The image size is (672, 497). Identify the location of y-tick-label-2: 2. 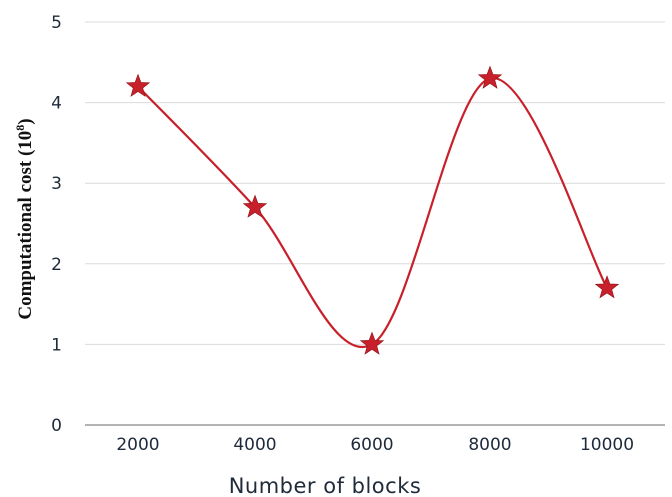
(56, 265).